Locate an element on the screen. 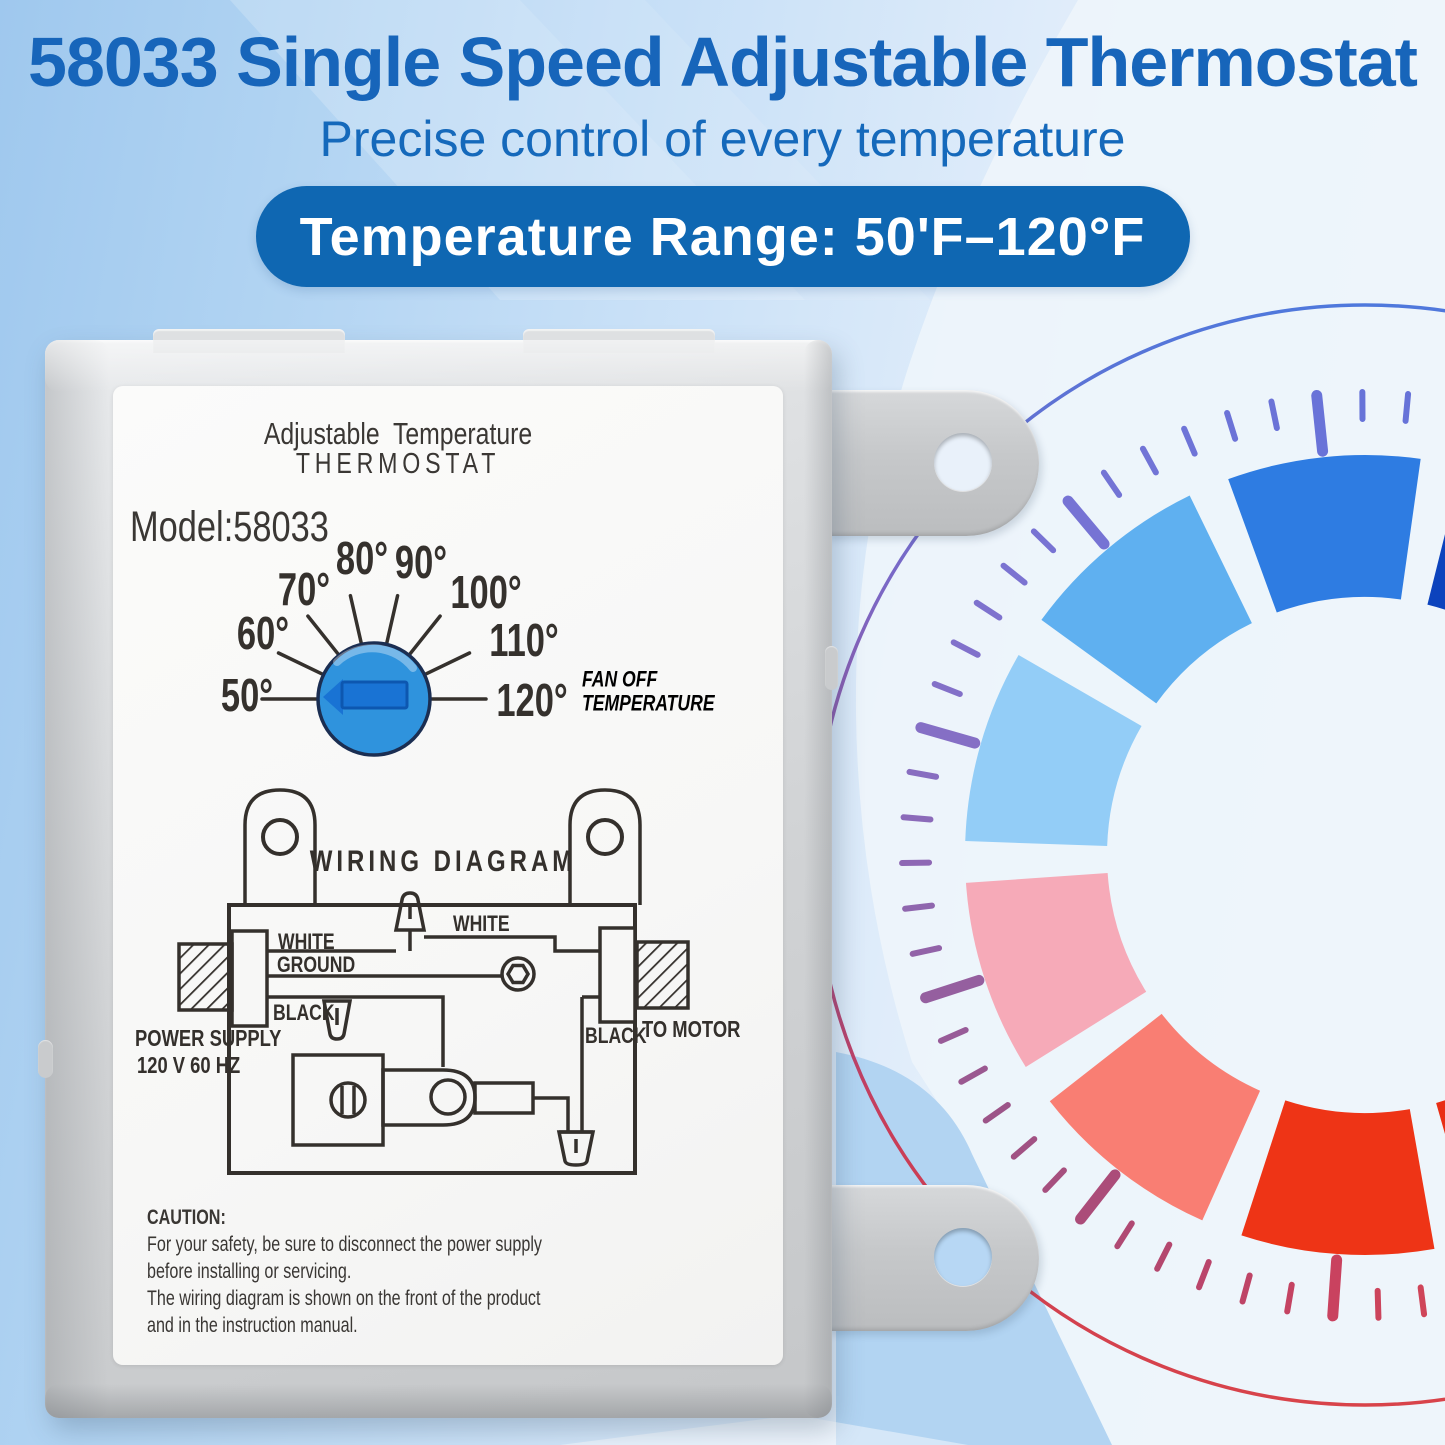  fan-off-label-line2: TEMPERATURE is located at coordinates (648, 704).